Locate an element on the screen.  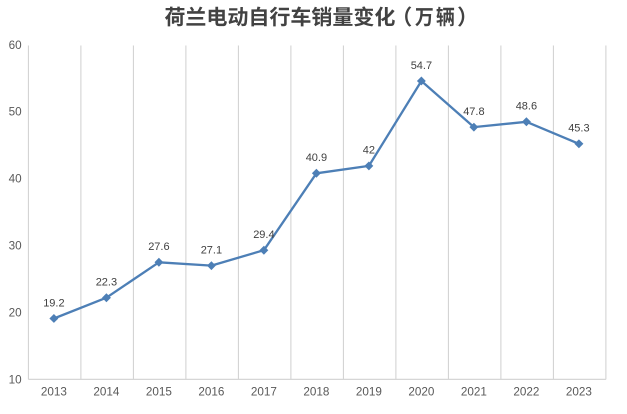
svg-text: 2022 is located at coordinates (526, 392).